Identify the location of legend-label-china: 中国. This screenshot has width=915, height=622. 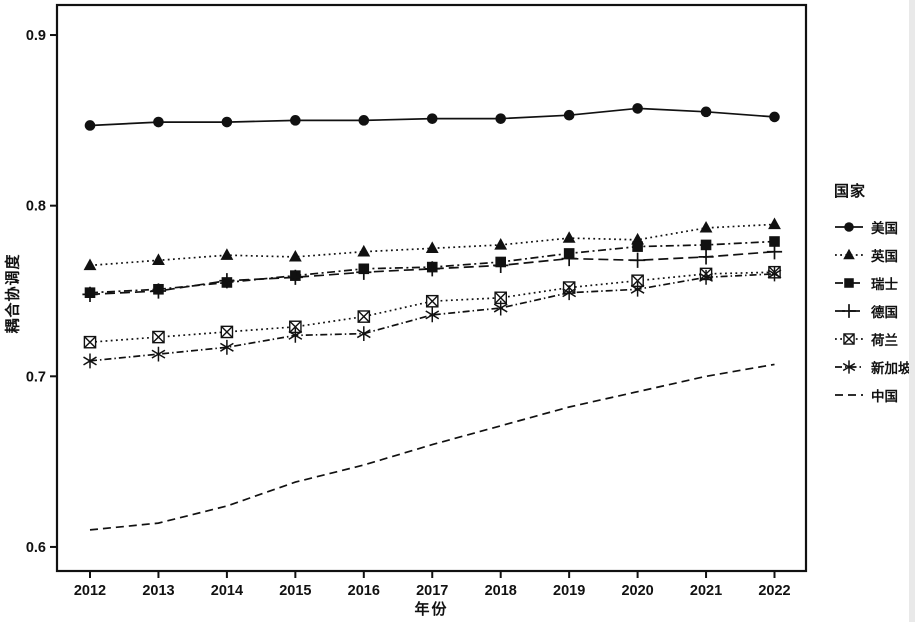
(884, 396).